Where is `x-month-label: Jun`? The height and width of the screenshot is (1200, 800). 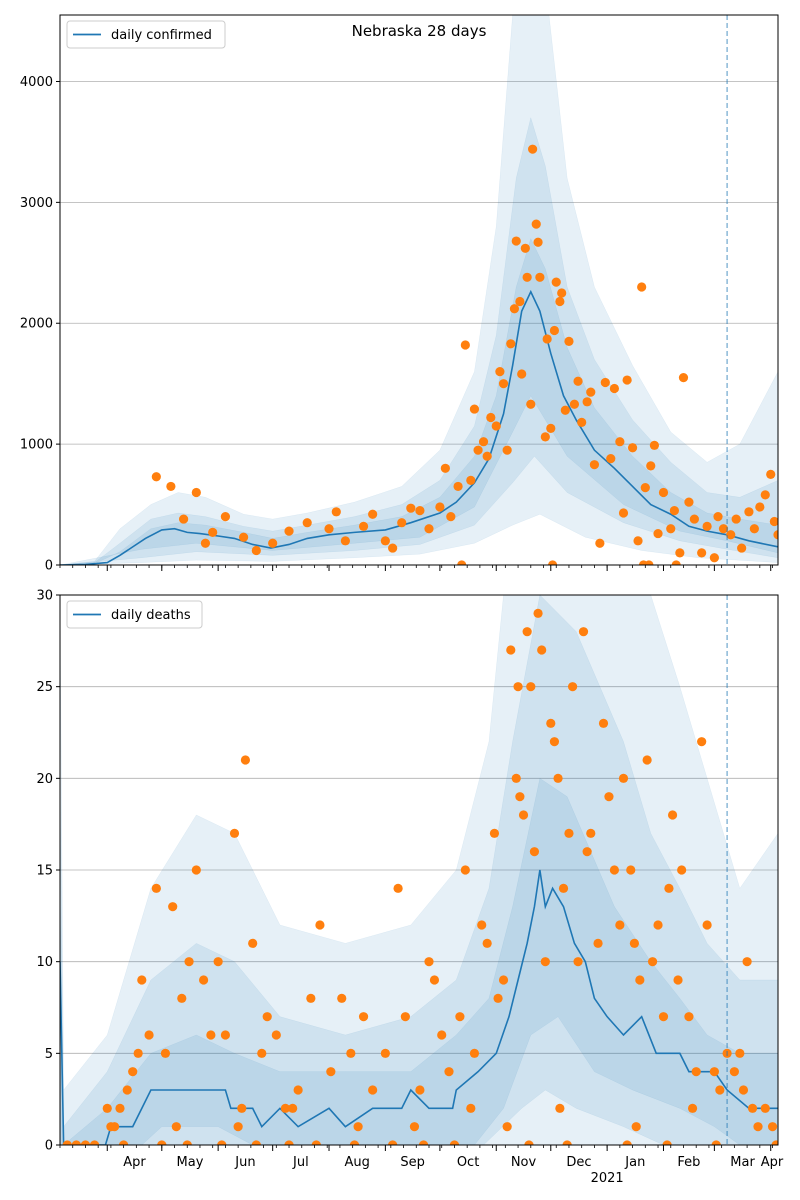
x-month-label: Jun is located at coordinates (244, 1162).